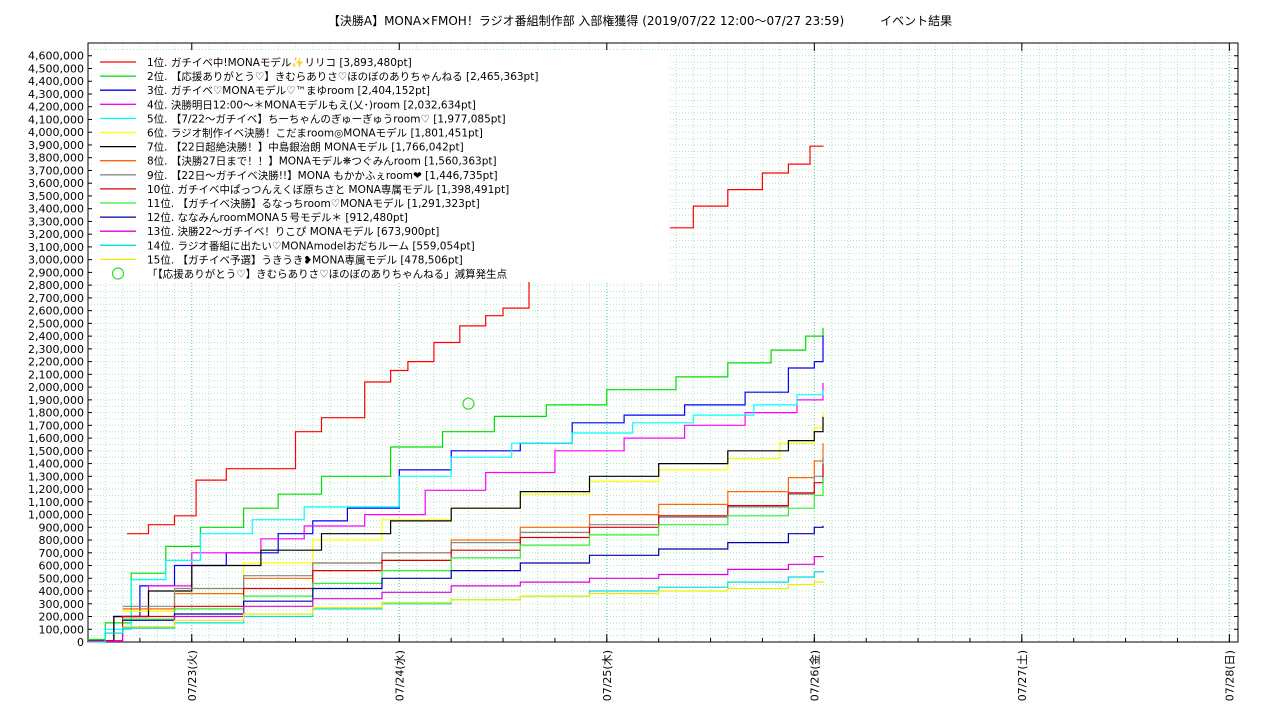  Describe the element at coordinates (62, 566) in the screenshot. I see `y-tick-label: 600,000` at that location.